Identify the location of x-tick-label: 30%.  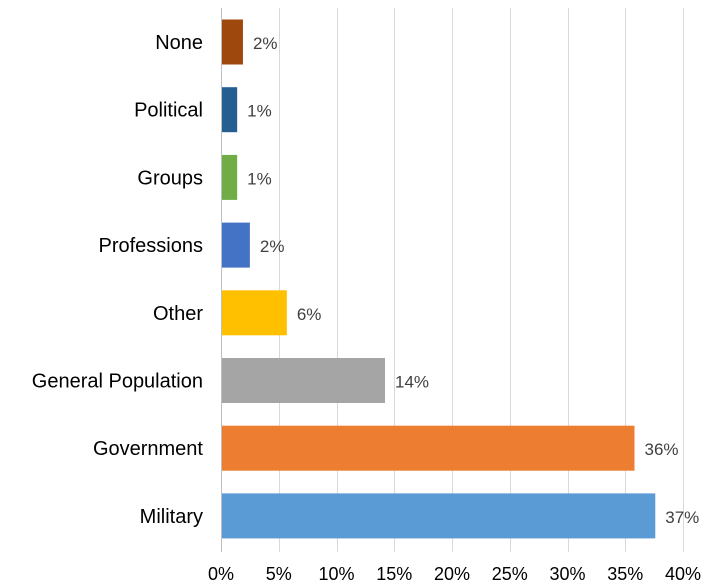
(567, 574).